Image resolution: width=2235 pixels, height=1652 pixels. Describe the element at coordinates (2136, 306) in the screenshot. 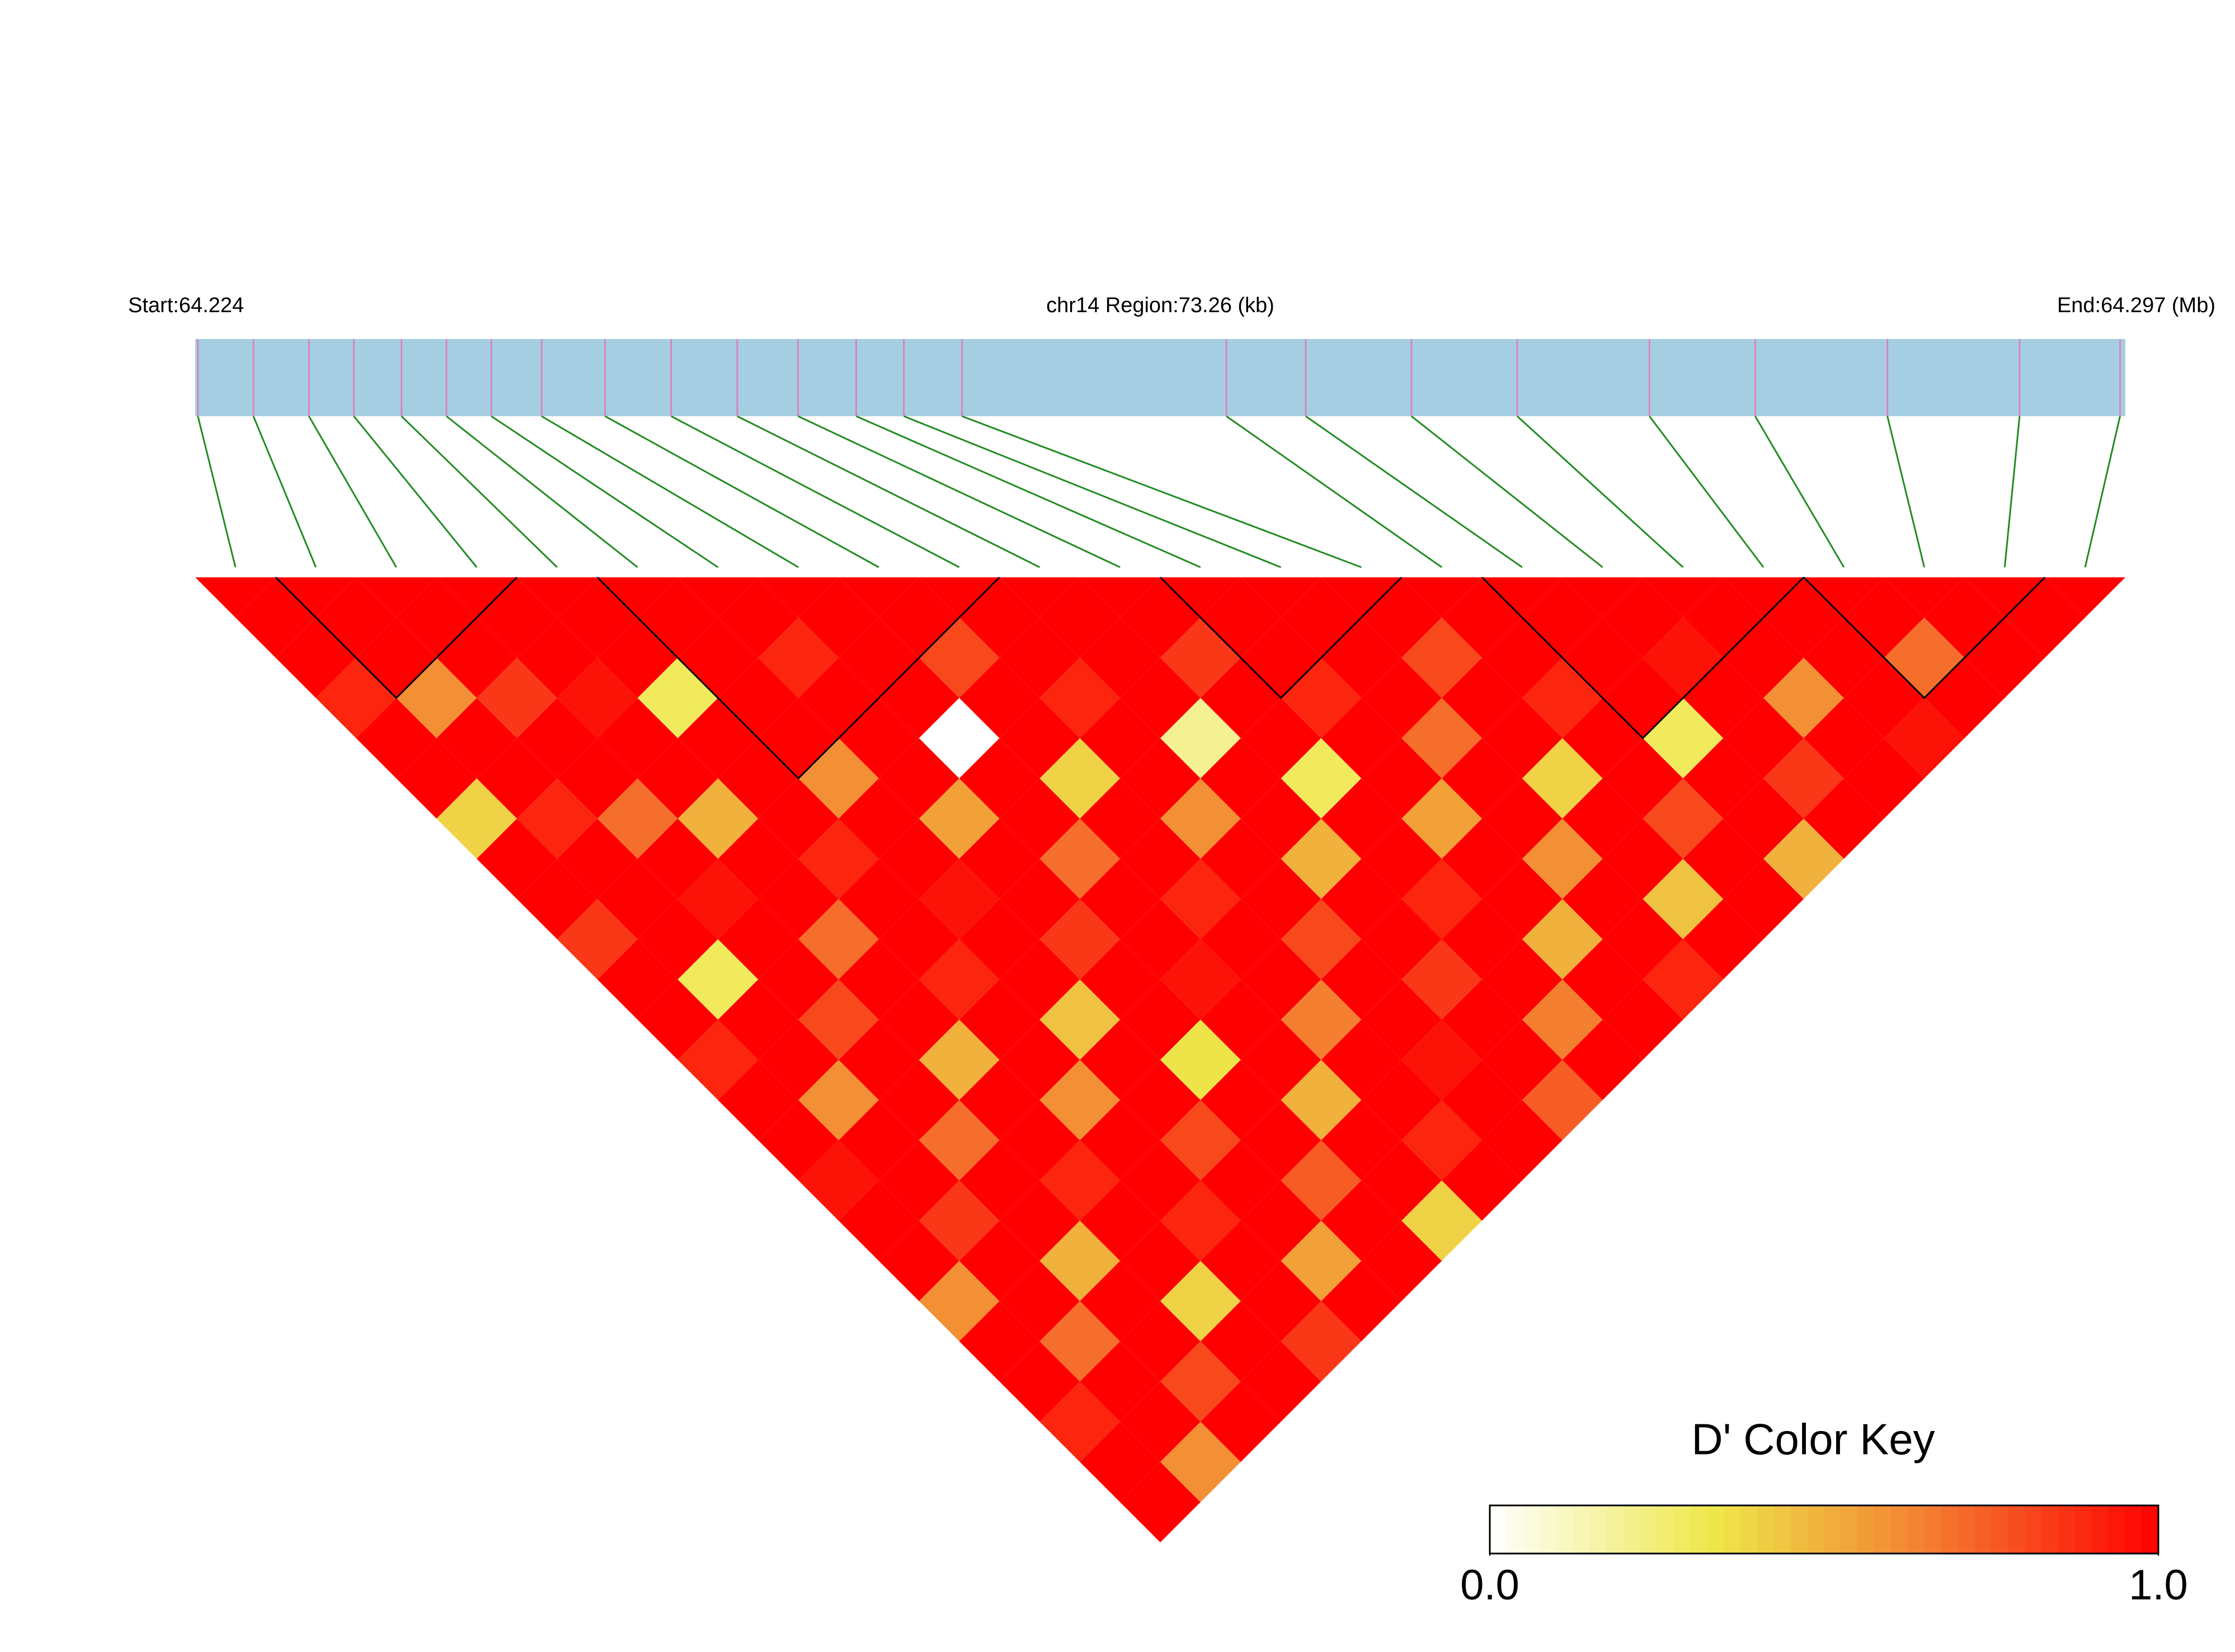

I see `end-label: End:64.297 (Mb)` at that location.